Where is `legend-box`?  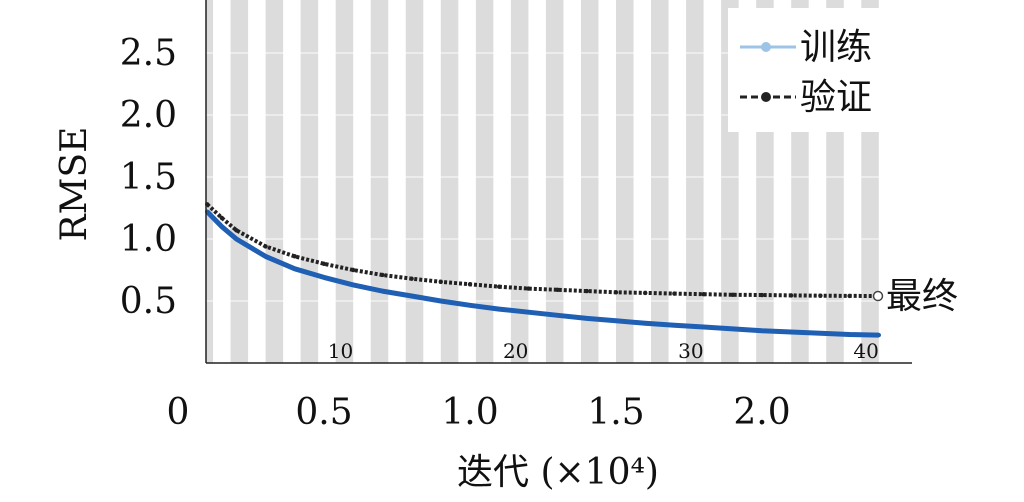 legend-box is located at coordinates (818, 70).